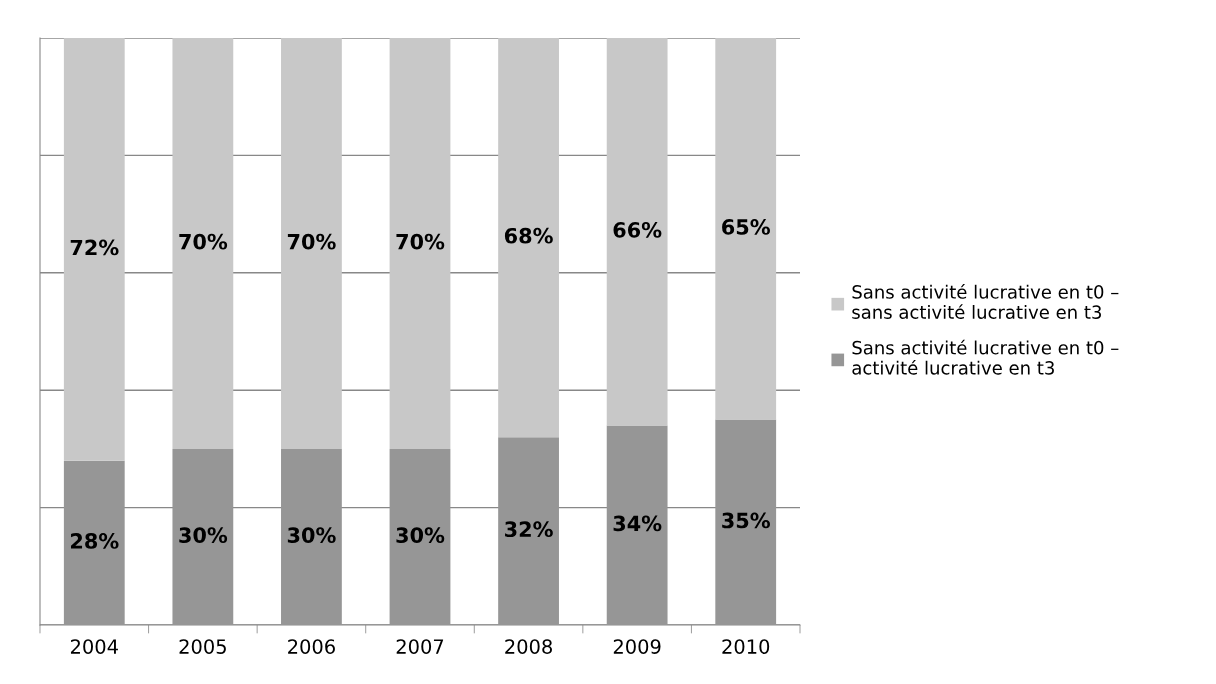 This screenshot has width=1216, height=684. I want to click on x-tick-label: 2006, so click(311, 646).